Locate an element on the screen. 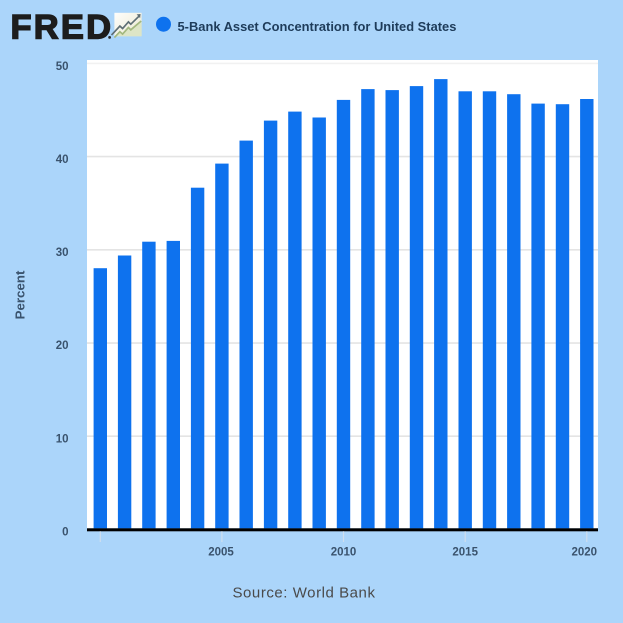 This screenshot has width=623, height=623. svg-text: Percent is located at coordinates (20, 294).